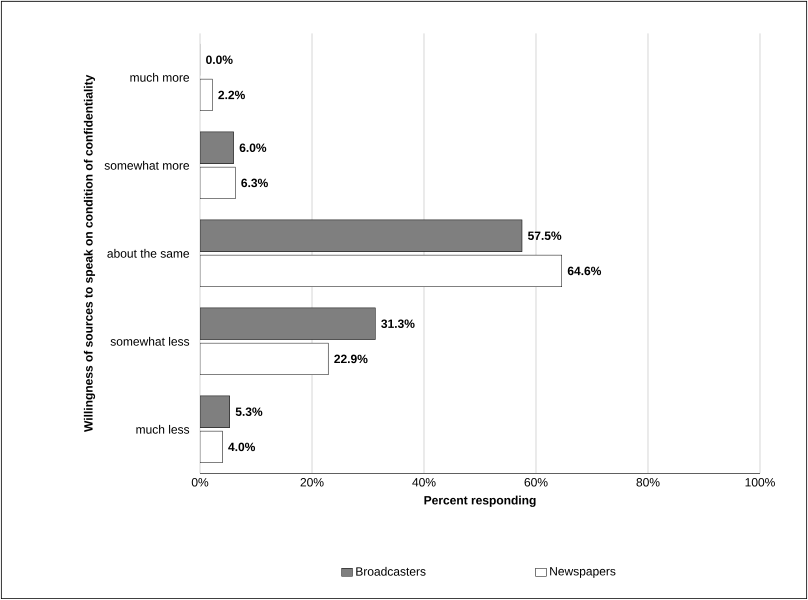  What do you see at coordinates (231, 95) in the screenshot?
I see `data-label: 2.2%` at bounding box center [231, 95].